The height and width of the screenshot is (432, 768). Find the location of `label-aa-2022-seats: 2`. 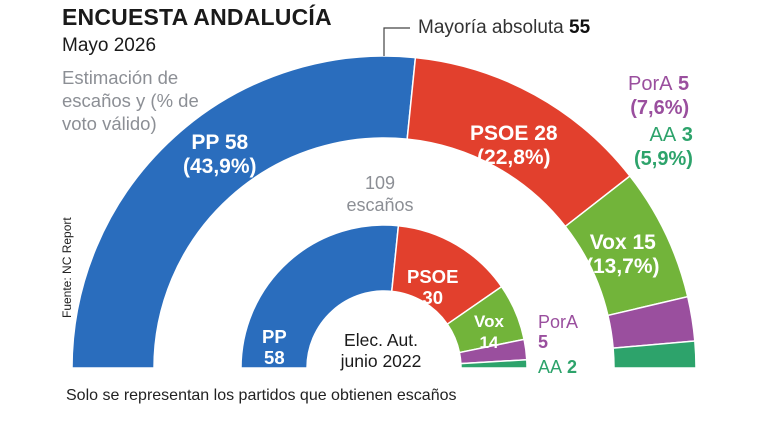

label-aa-2022-seats: 2 is located at coordinates (572, 367).